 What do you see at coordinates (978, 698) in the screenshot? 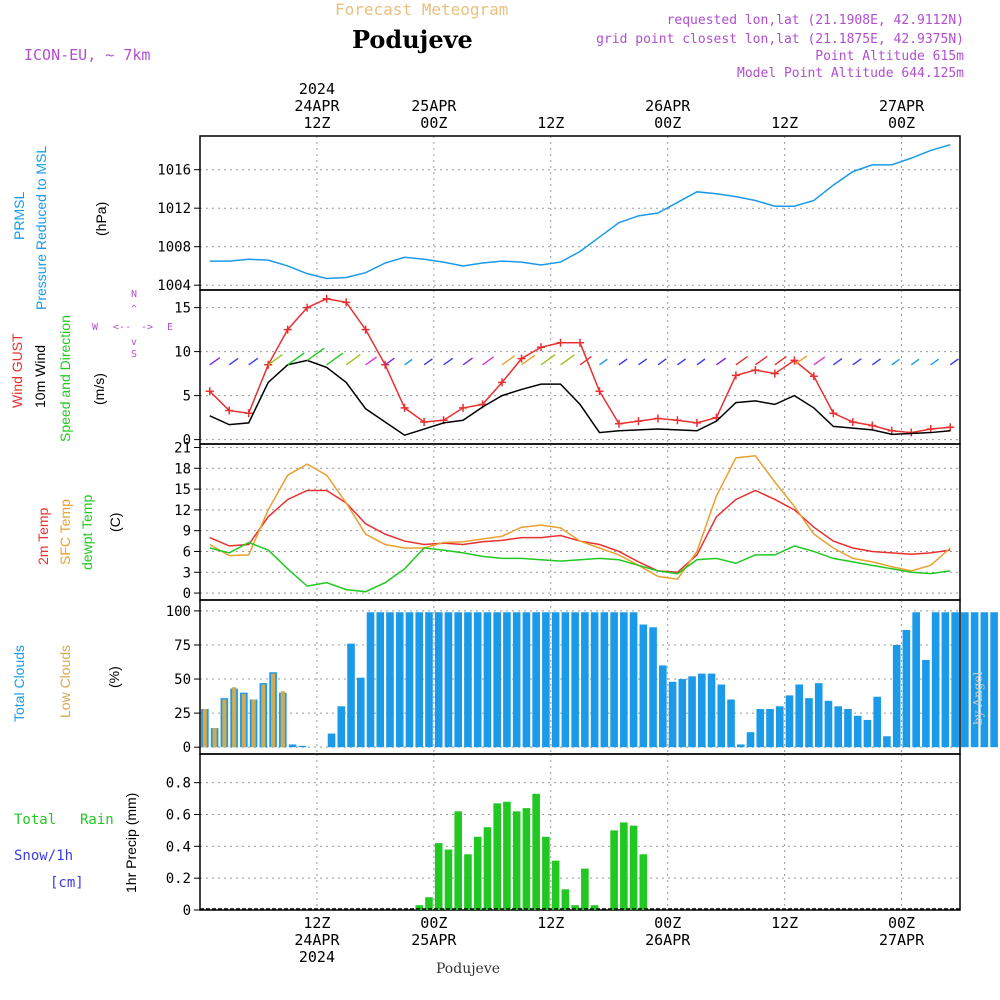
I see `credit: by Angel` at bounding box center [978, 698].